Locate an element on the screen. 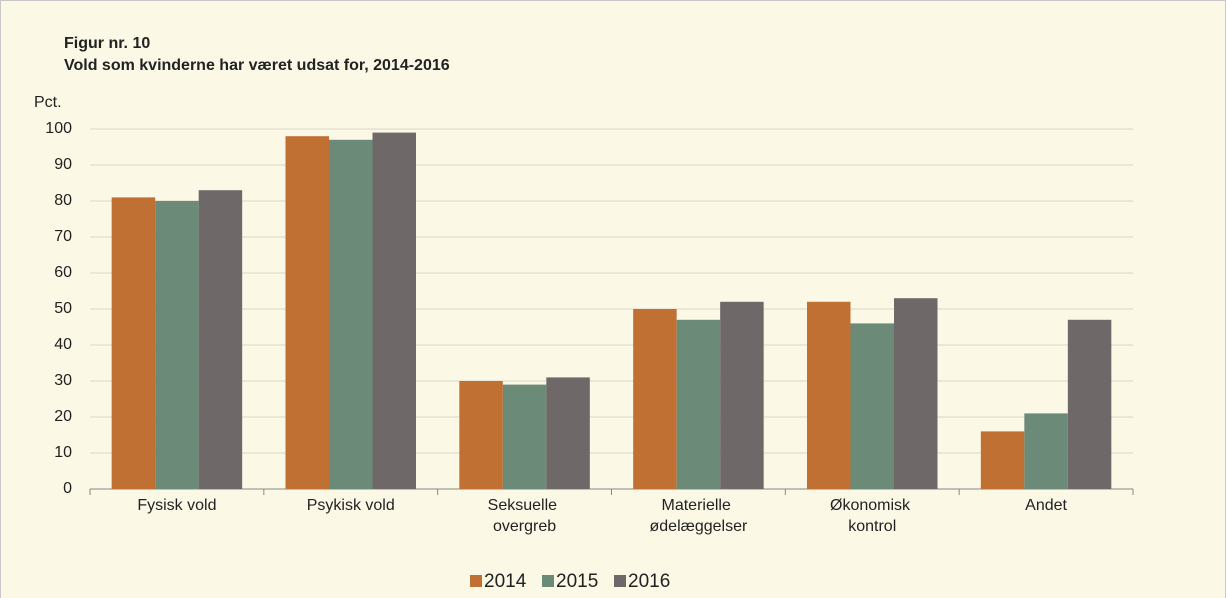 Image resolution: width=1226 pixels, height=598 pixels. x-tick-label: Fysisk vold is located at coordinates (176, 505).